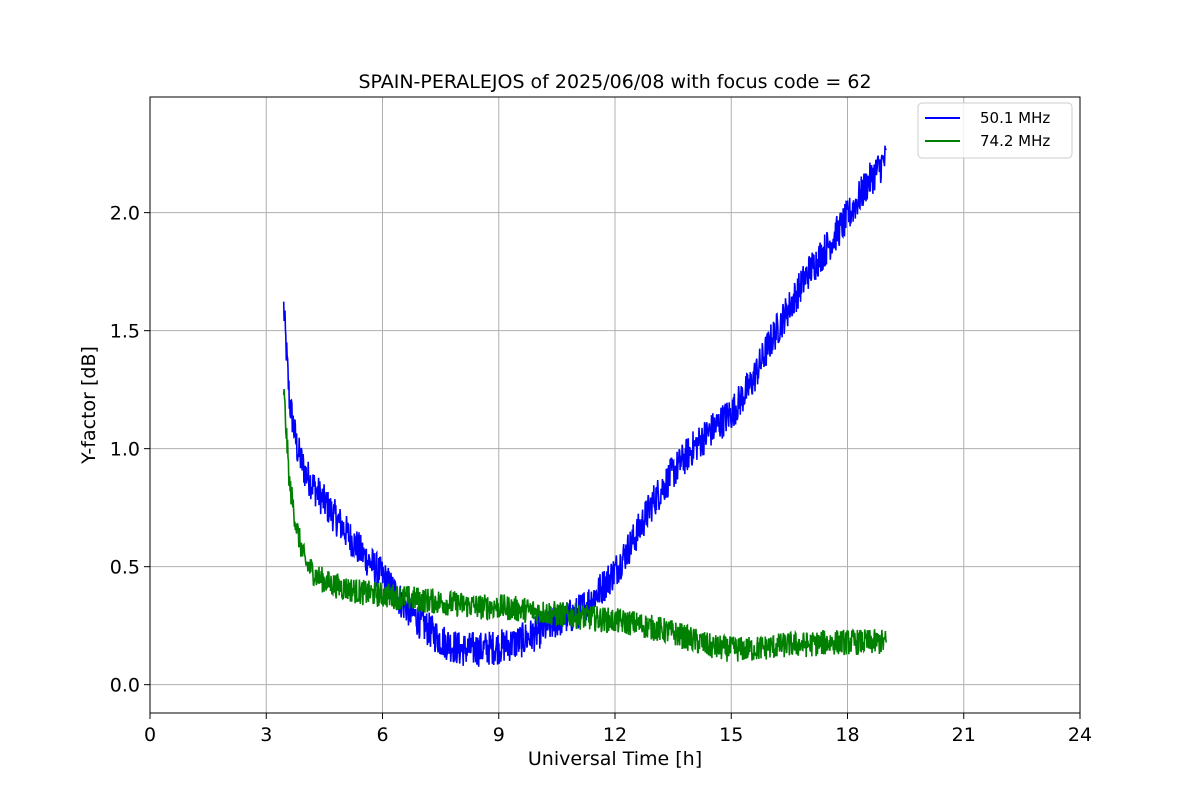 This screenshot has height=800, width=1200. Describe the element at coordinates (964, 735) in the screenshot. I see `x-tick-label: 21` at that location.